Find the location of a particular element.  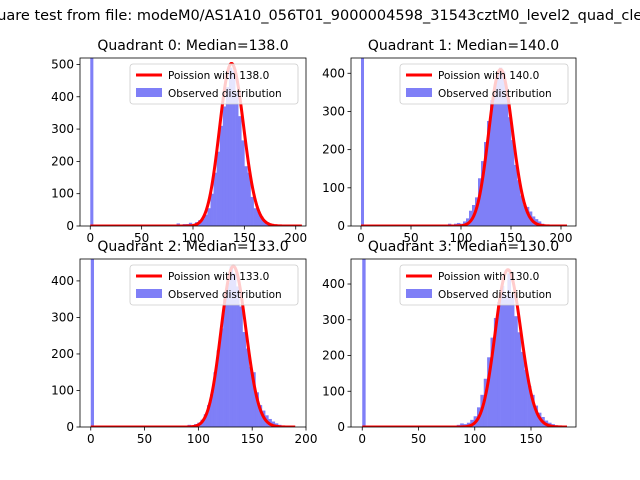

y-tick-label: 500 is located at coordinates (62, 64).